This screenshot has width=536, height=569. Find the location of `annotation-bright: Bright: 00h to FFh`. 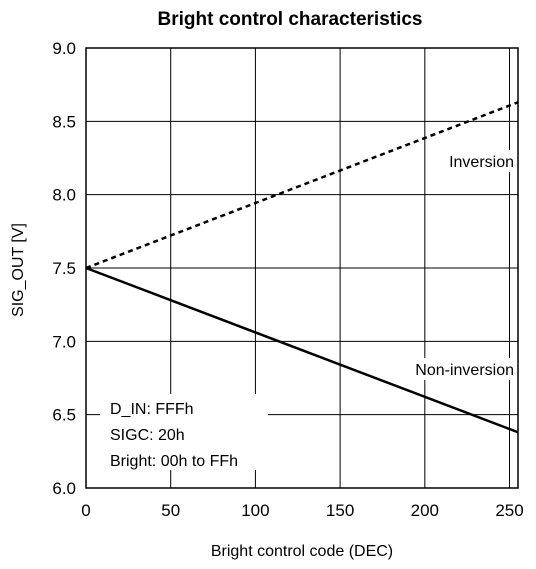

annotation-bright: Bright: 00h to FFh is located at coordinates (174, 461).